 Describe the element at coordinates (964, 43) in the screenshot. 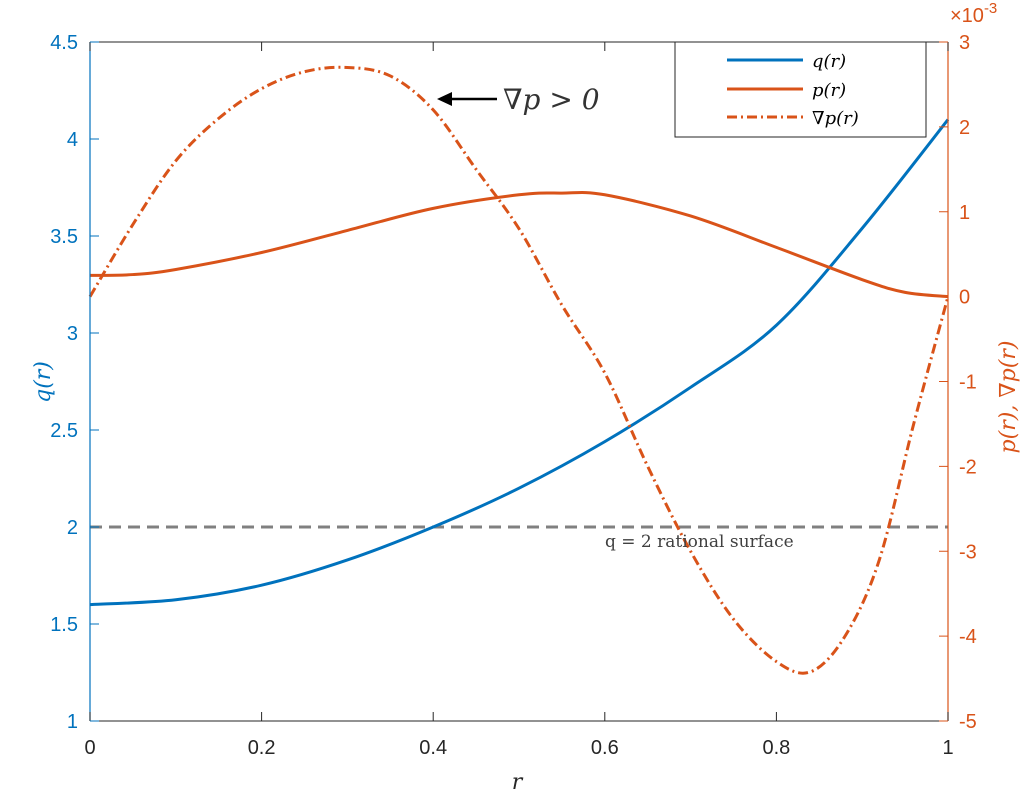

I see `y-right-tick-label: 3` at that location.